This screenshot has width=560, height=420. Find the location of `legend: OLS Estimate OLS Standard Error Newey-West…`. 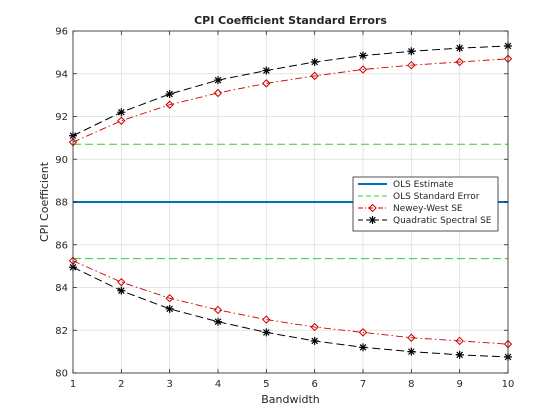

legend: OLS Estimate OLS Standard Error Newey-West… is located at coordinates (425, 204).